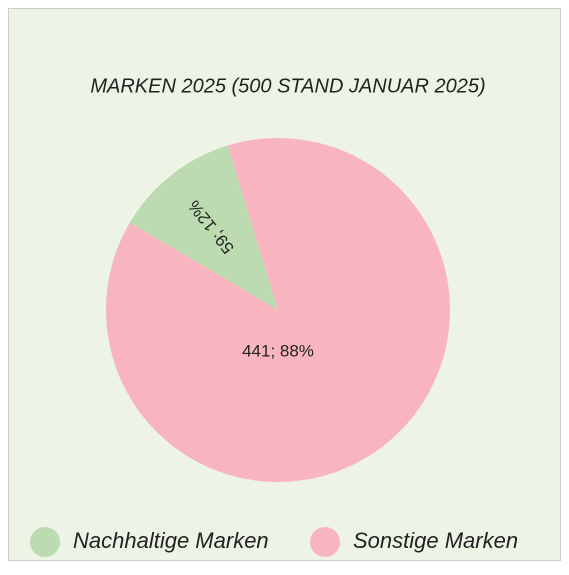 This screenshot has width=569, height=575. Describe the element at coordinates (287, 86) in the screenshot. I see `chart-title: MARKEN 2025 (500 STAND JANUAR 2025)` at that location.